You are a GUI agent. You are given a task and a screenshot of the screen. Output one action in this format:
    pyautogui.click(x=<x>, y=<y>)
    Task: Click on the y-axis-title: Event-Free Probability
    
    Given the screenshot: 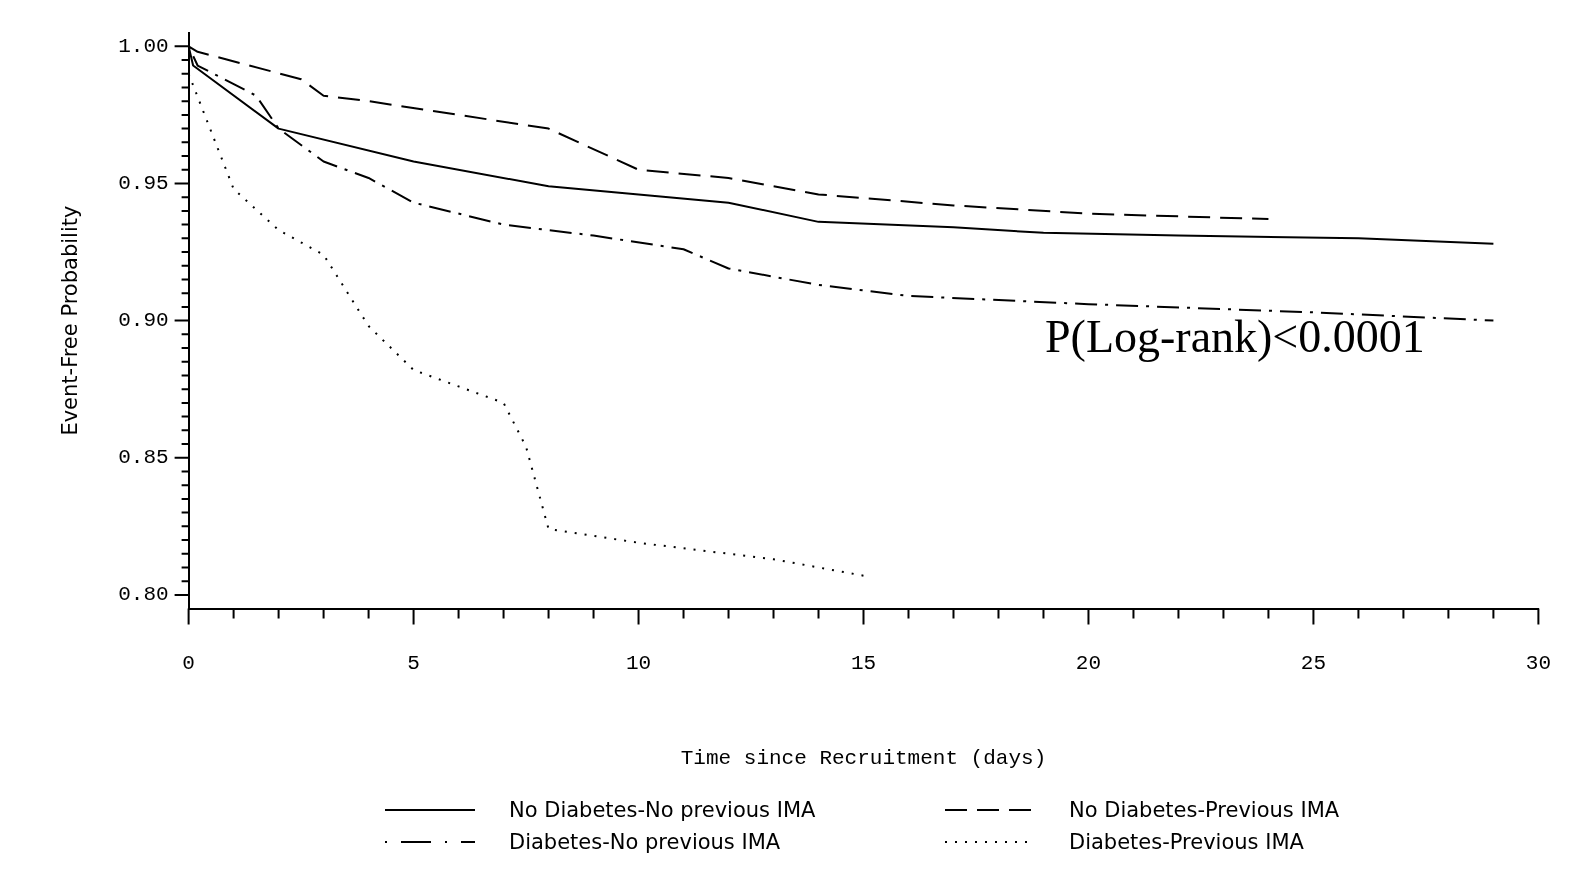 What is the action you would take?
    pyautogui.click(x=70, y=320)
    